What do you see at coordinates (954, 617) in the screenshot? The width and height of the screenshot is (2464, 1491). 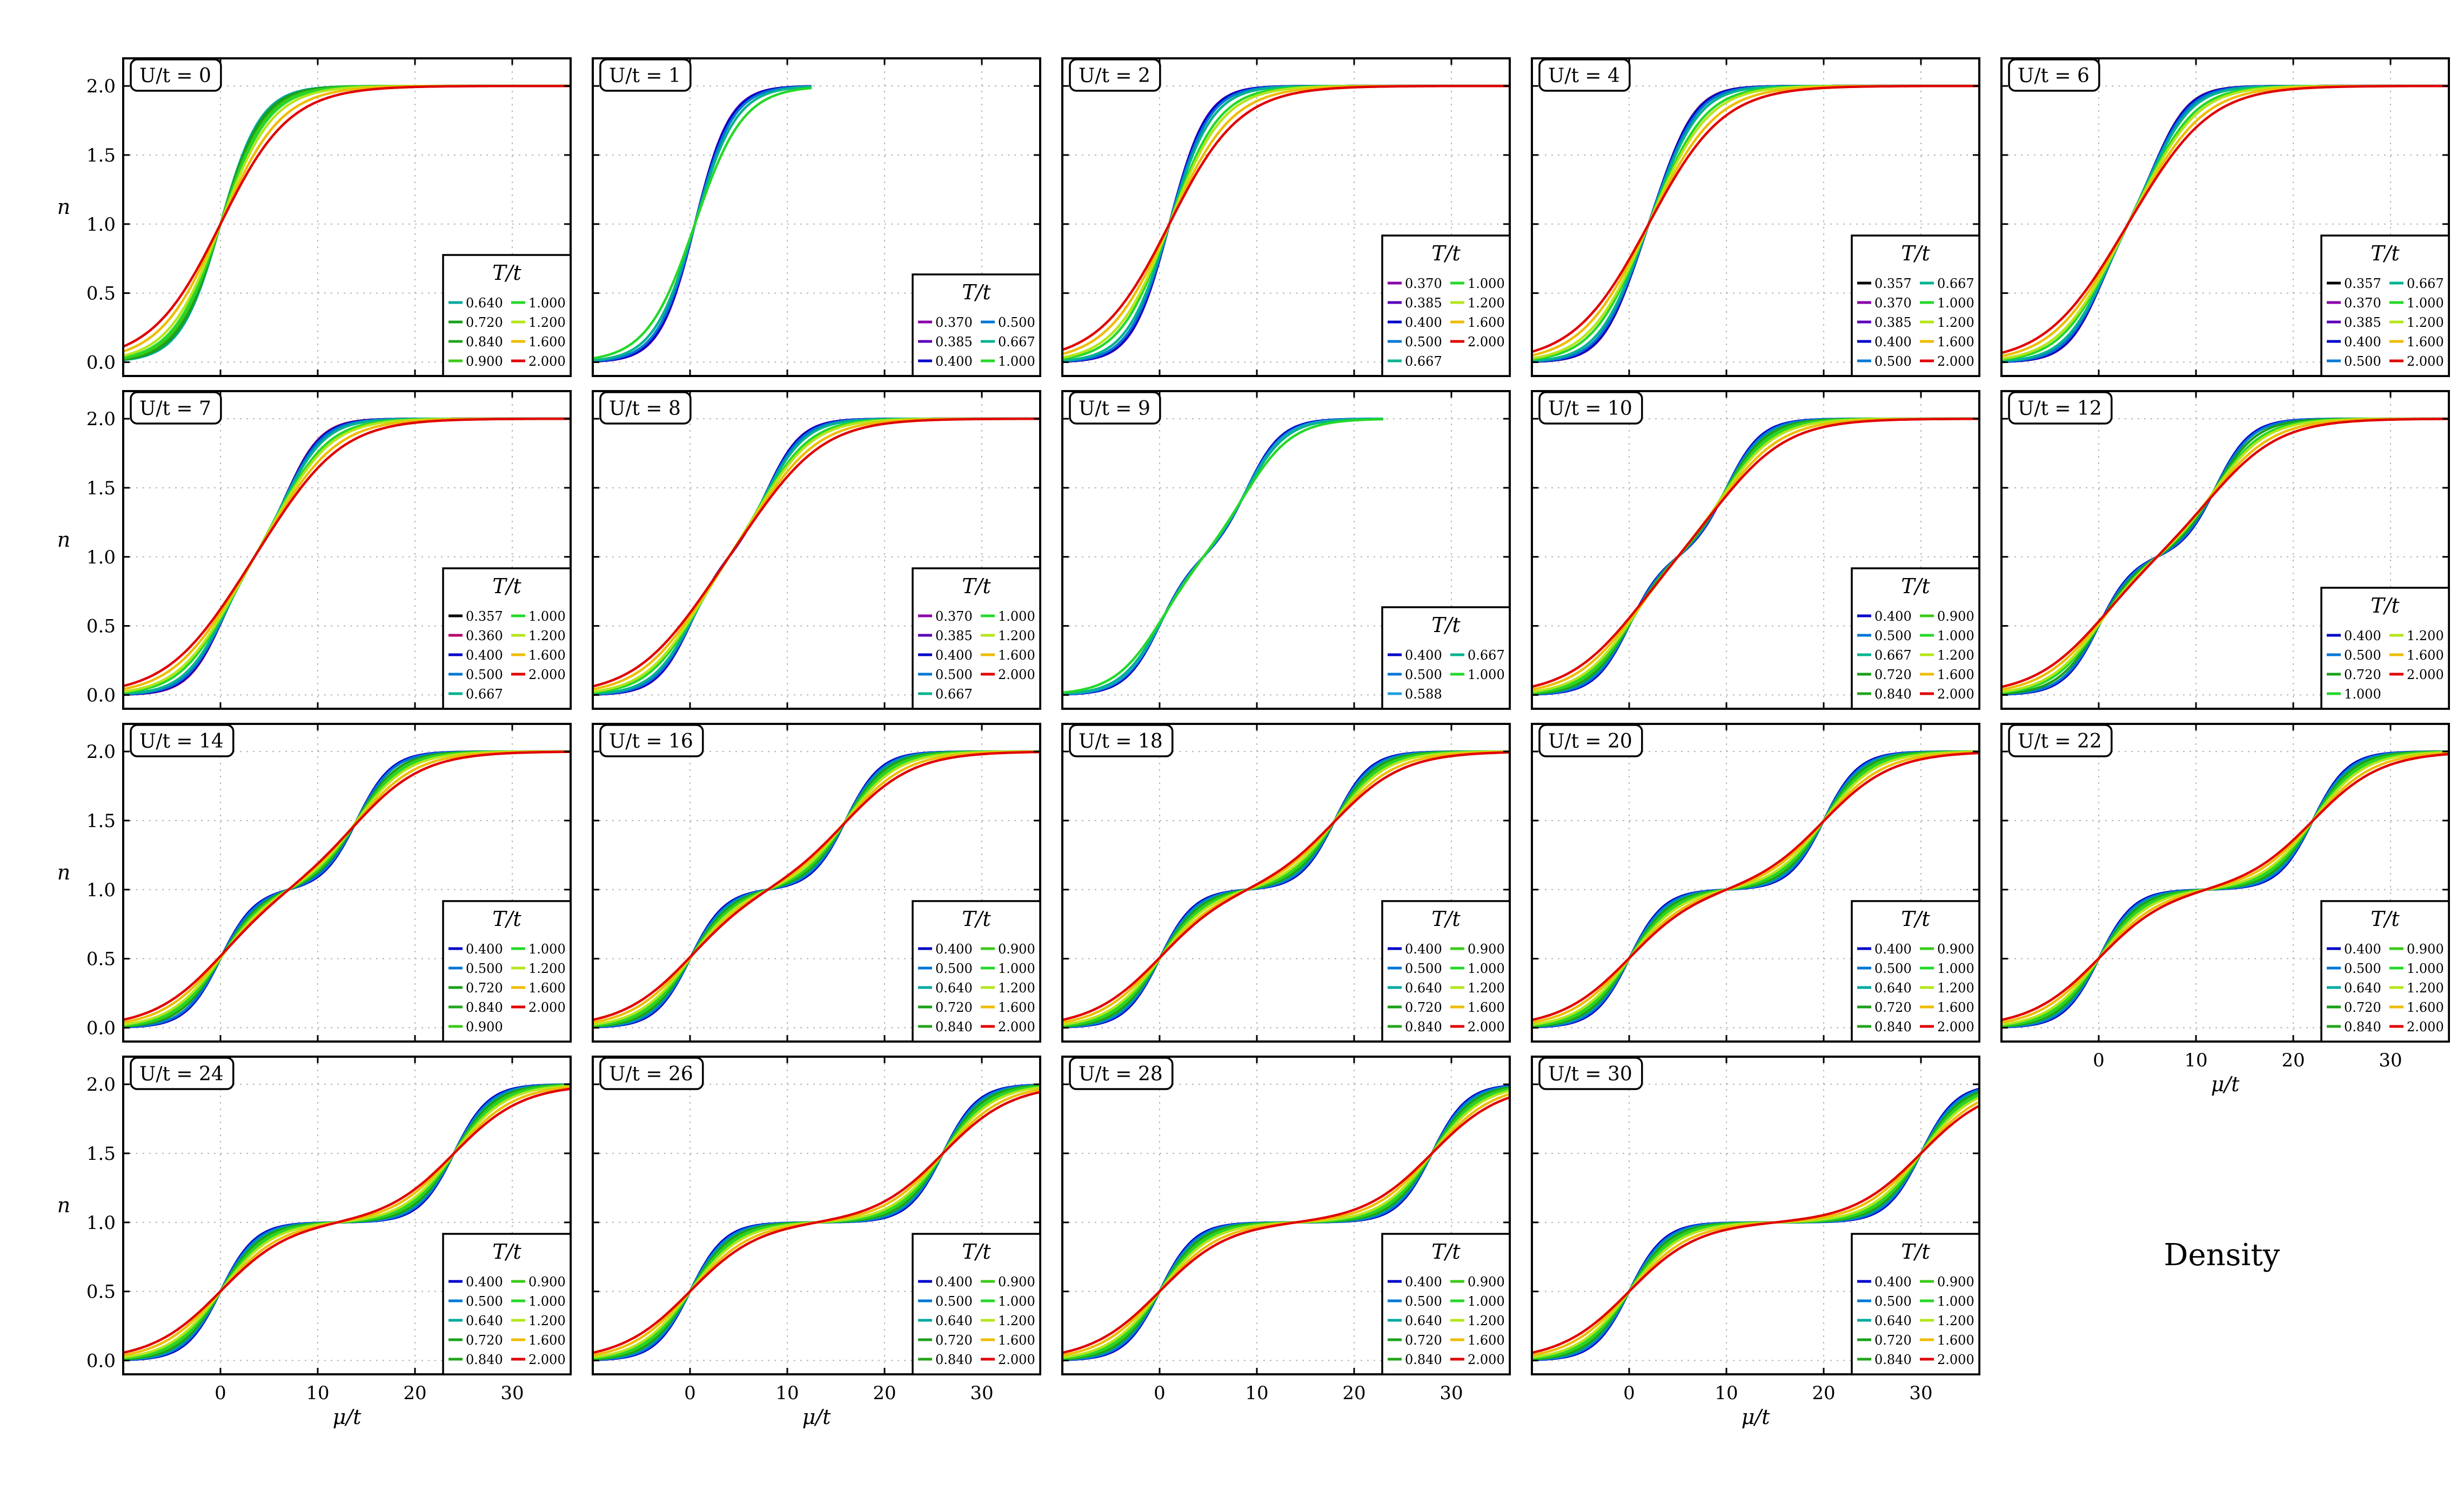 I see `legend-label: 0.370` at bounding box center [954, 617].